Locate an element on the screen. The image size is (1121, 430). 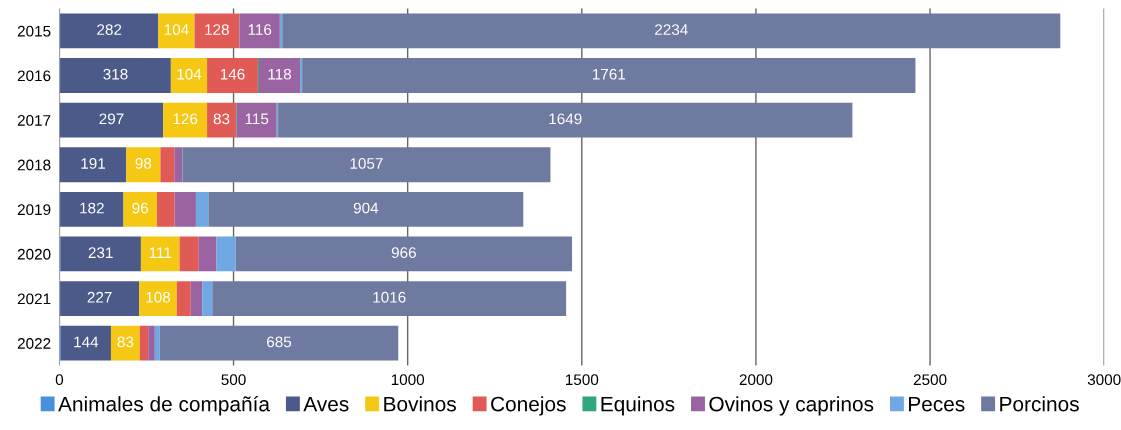
legend-label: Ovinos y caprinos is located at coordinates (791, 406).